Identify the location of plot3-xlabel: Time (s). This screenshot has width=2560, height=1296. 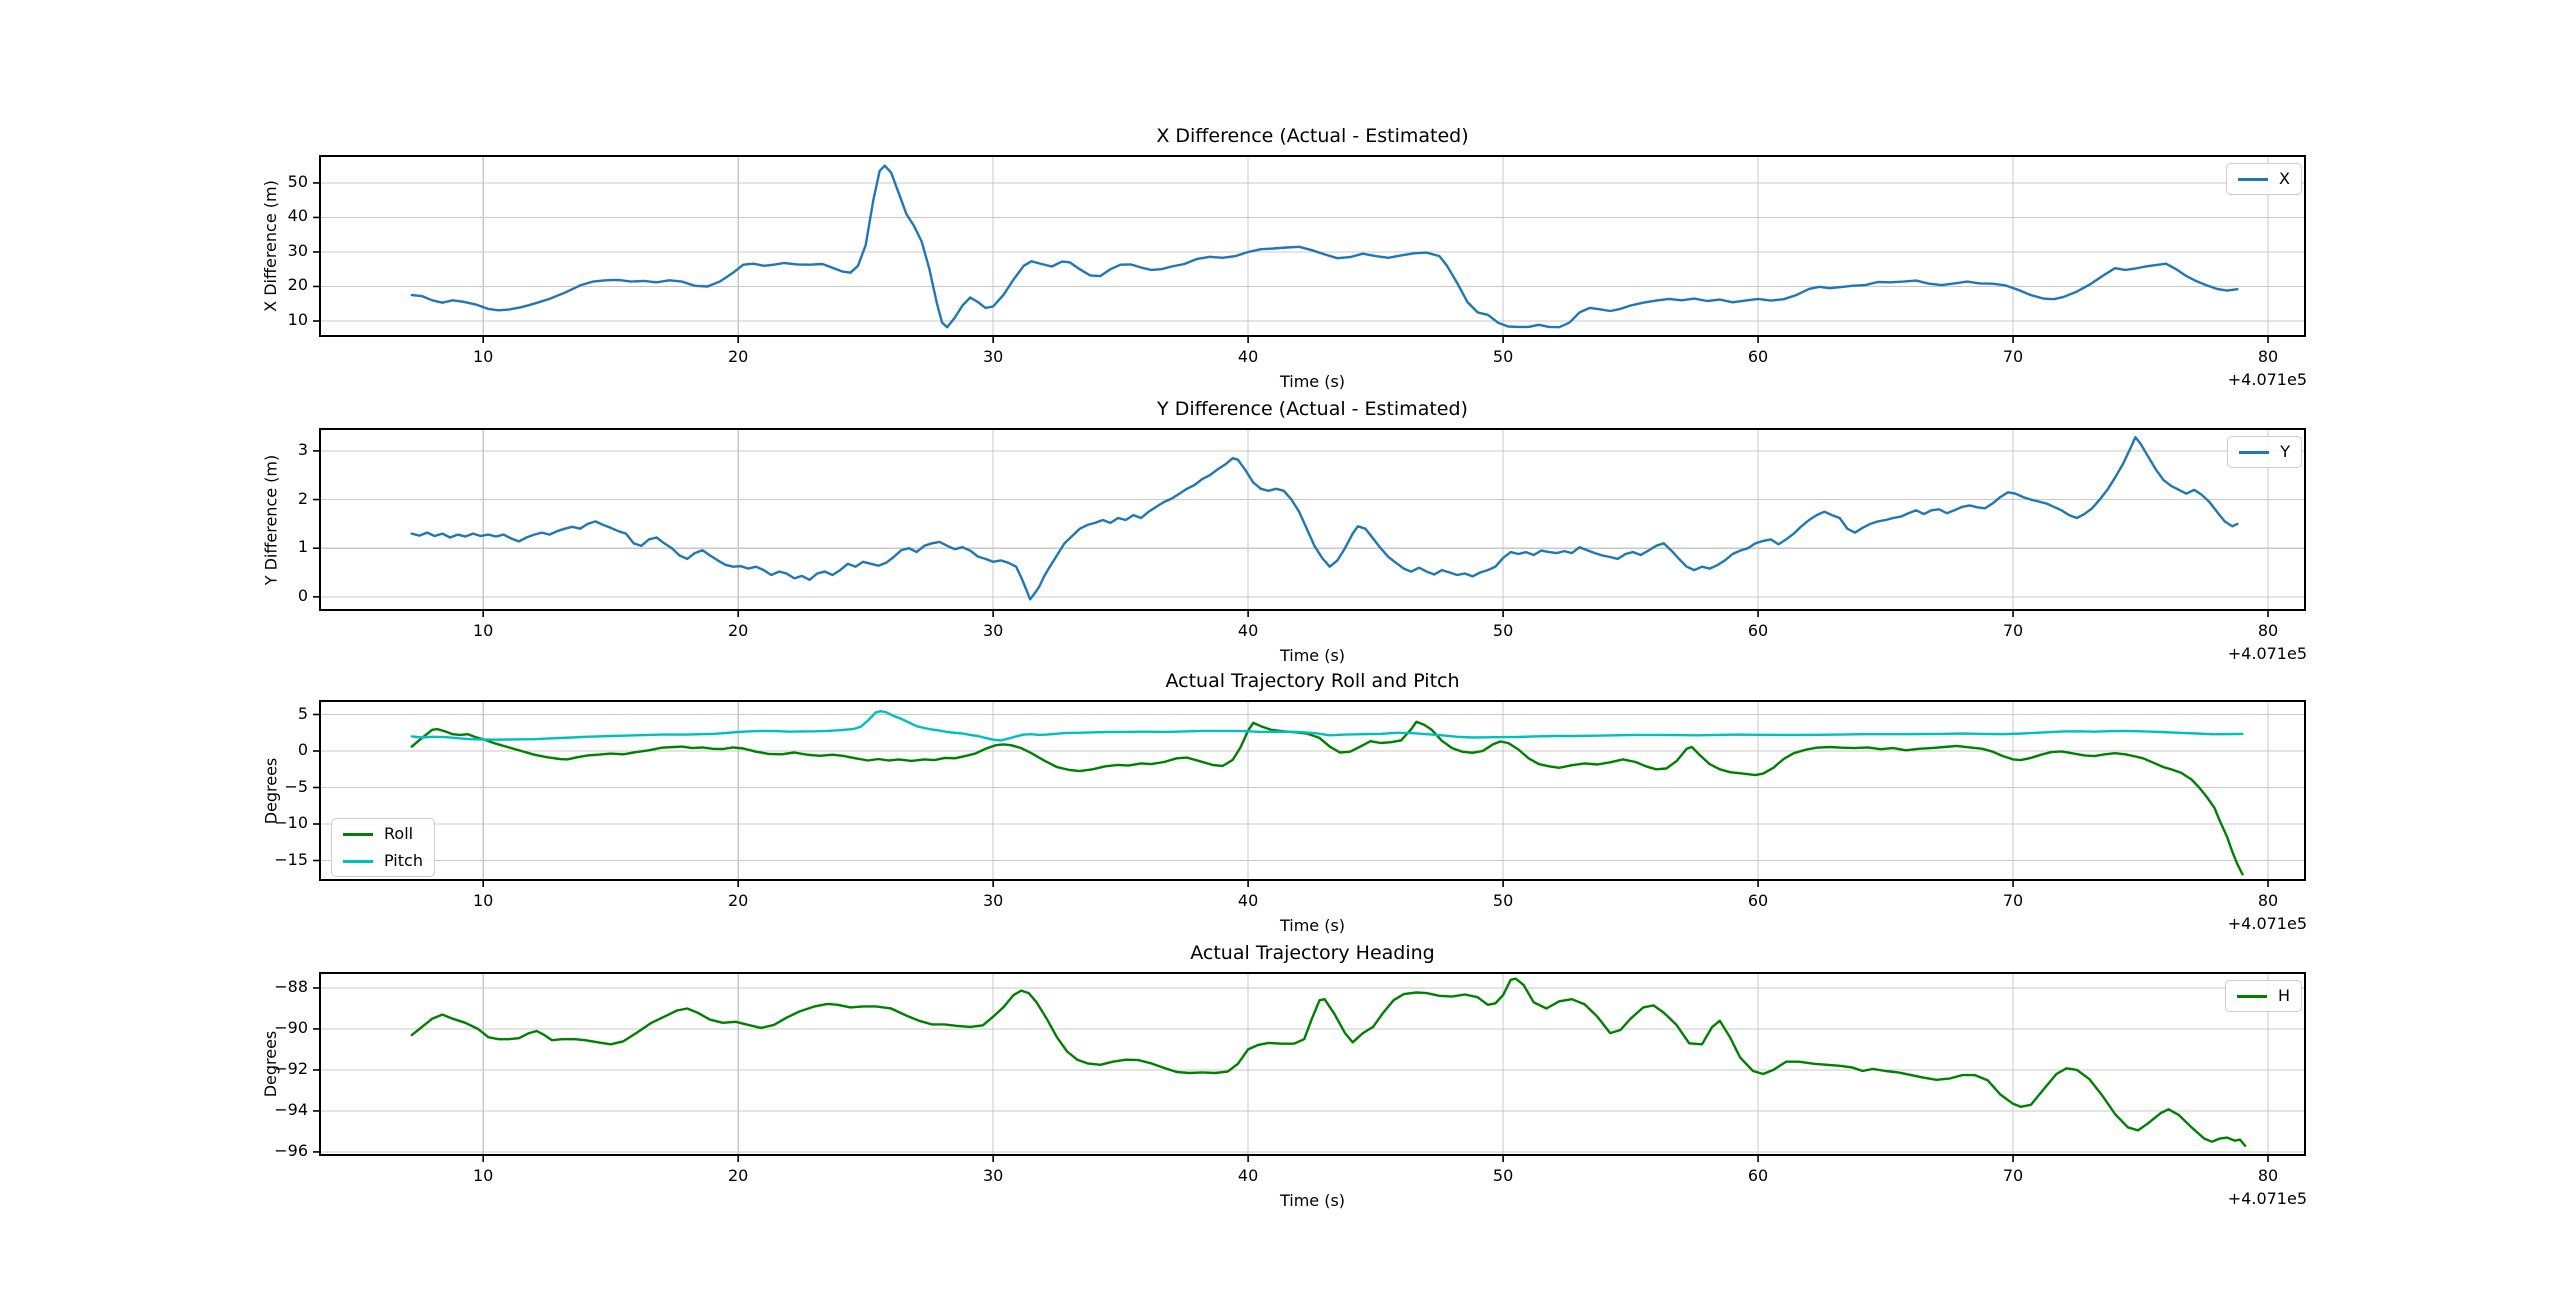
(1312, 925).